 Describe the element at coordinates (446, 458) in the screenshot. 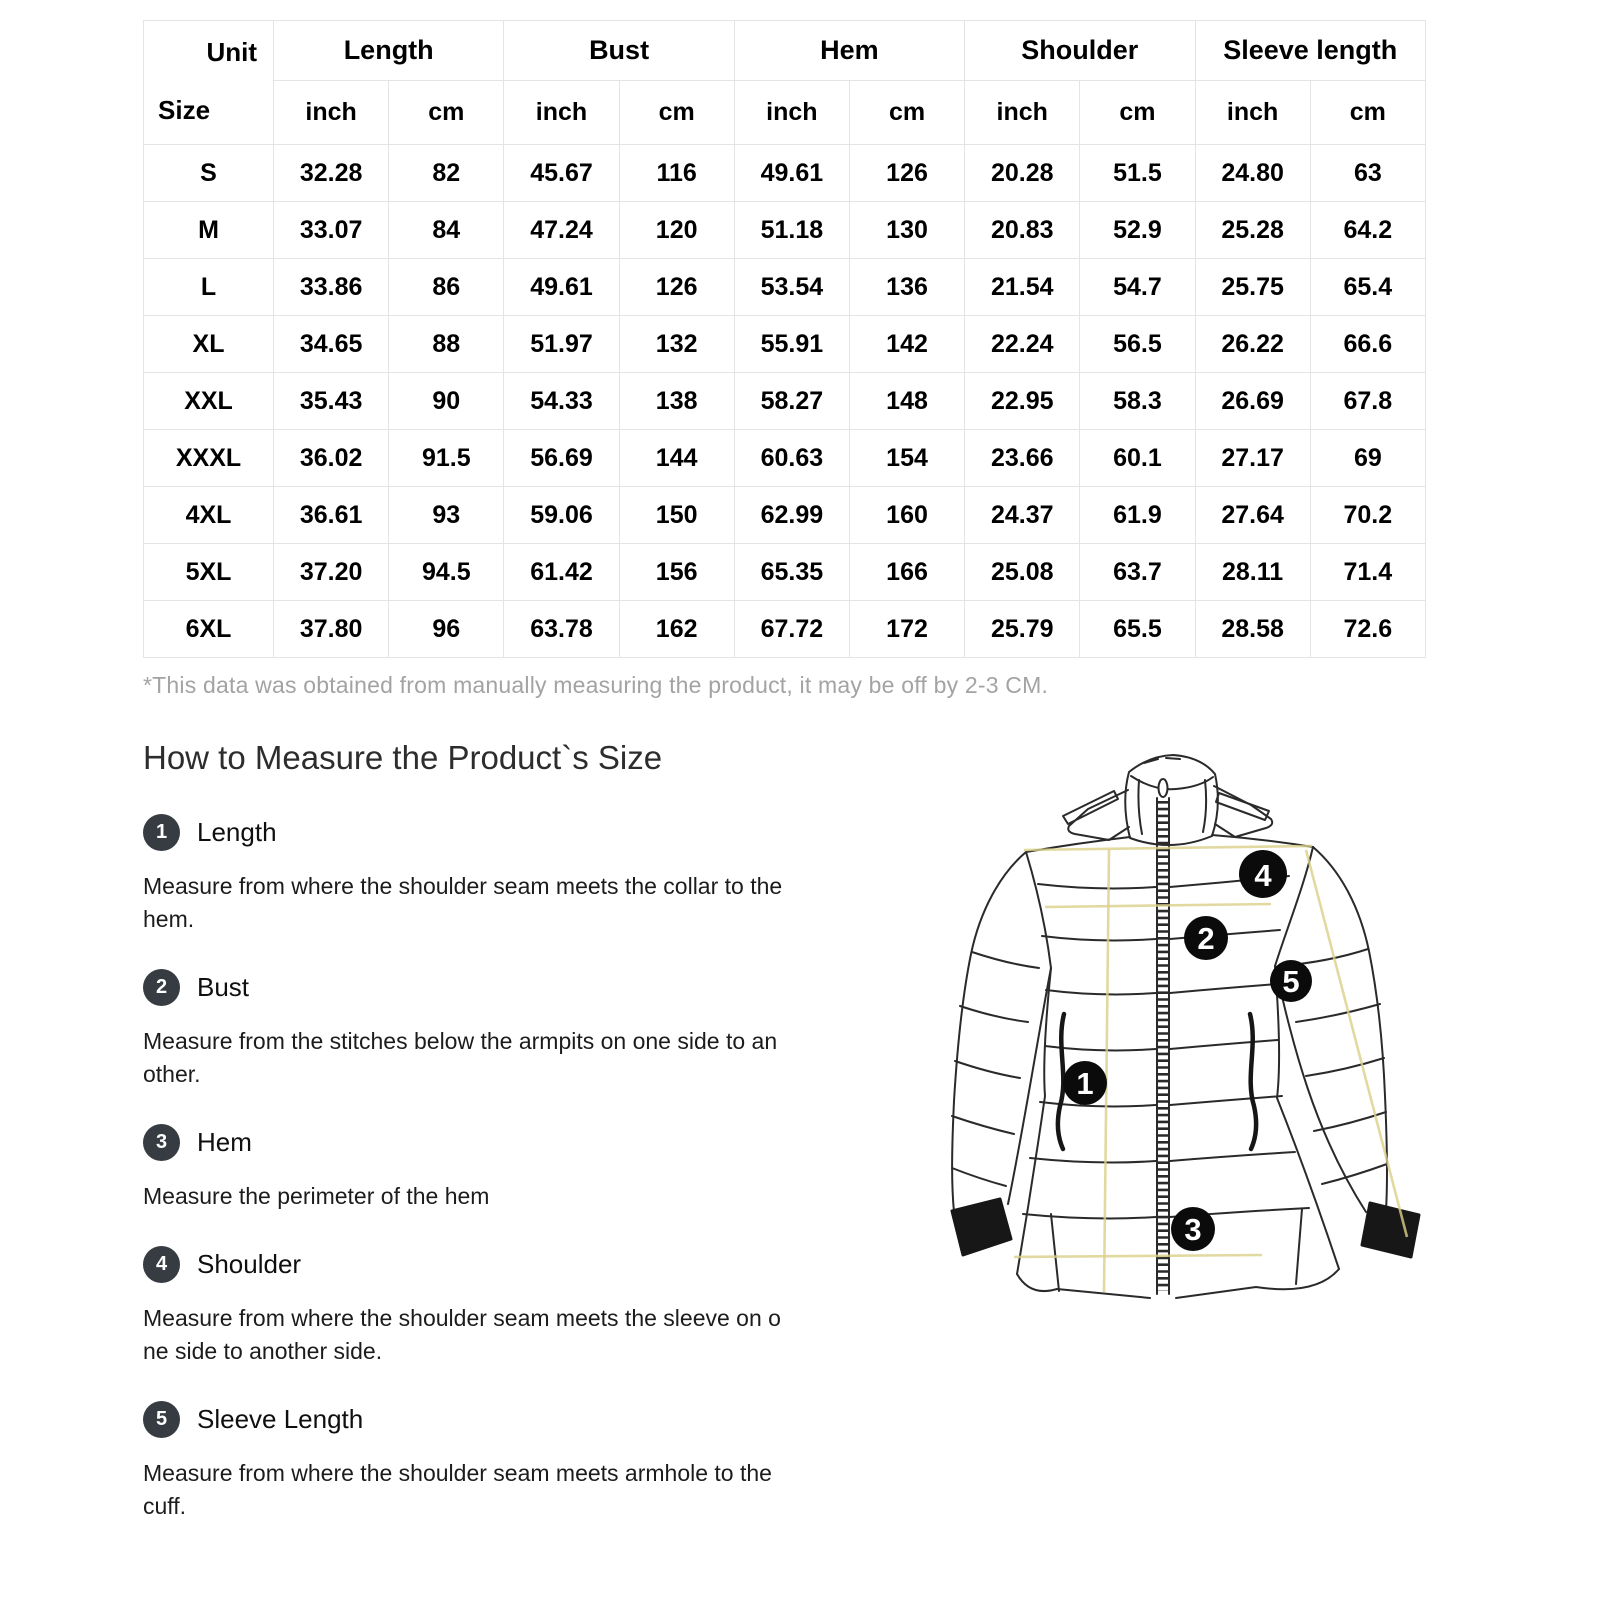

I see `measurement-cell: 91.5` at that location.